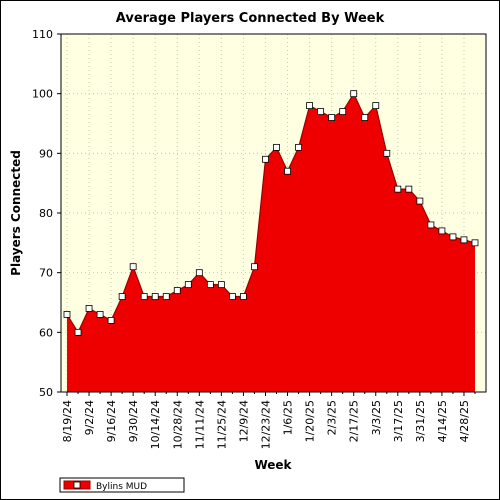  What do you see at coordinates (243, 421) in the screenshot?
I see `x-tick-label: 12/9/24` at bounding box center [243, 421].